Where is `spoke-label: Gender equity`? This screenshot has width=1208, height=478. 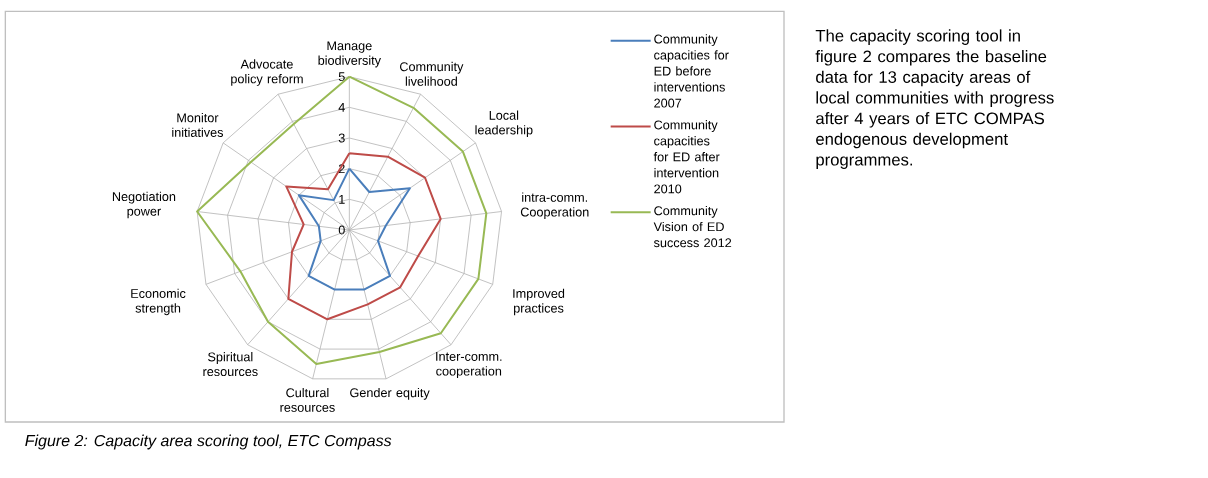
spoke-label: Gender equity is located at coordinates (390, 393).